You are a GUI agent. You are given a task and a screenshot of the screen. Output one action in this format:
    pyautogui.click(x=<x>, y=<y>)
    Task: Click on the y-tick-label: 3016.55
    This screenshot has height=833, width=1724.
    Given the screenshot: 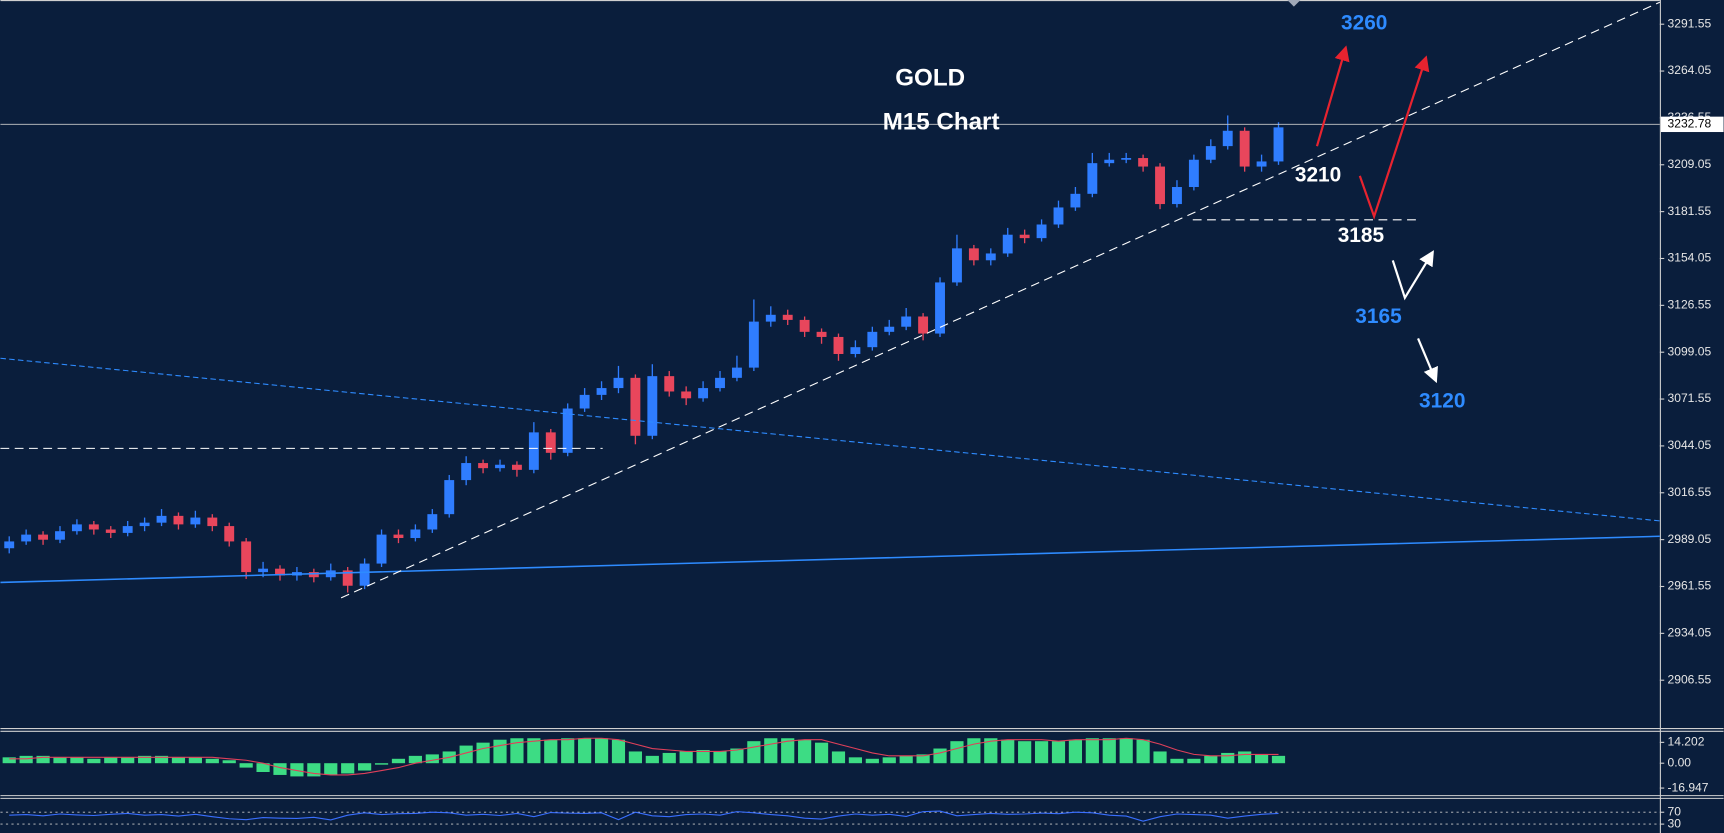 What is the action you would take?
    pyautogui.click(x=1690, y=492)
    